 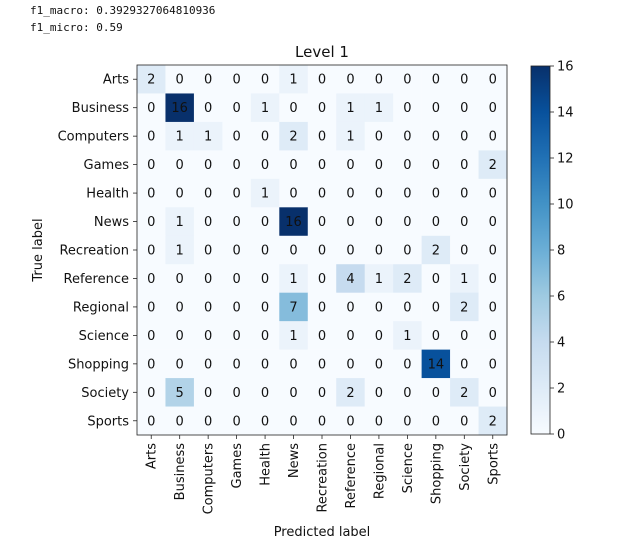 What do you see at coordinates (464, 307) in the screenshot?
I see `cell-value-label: 2` at bounding box center [464, 307].